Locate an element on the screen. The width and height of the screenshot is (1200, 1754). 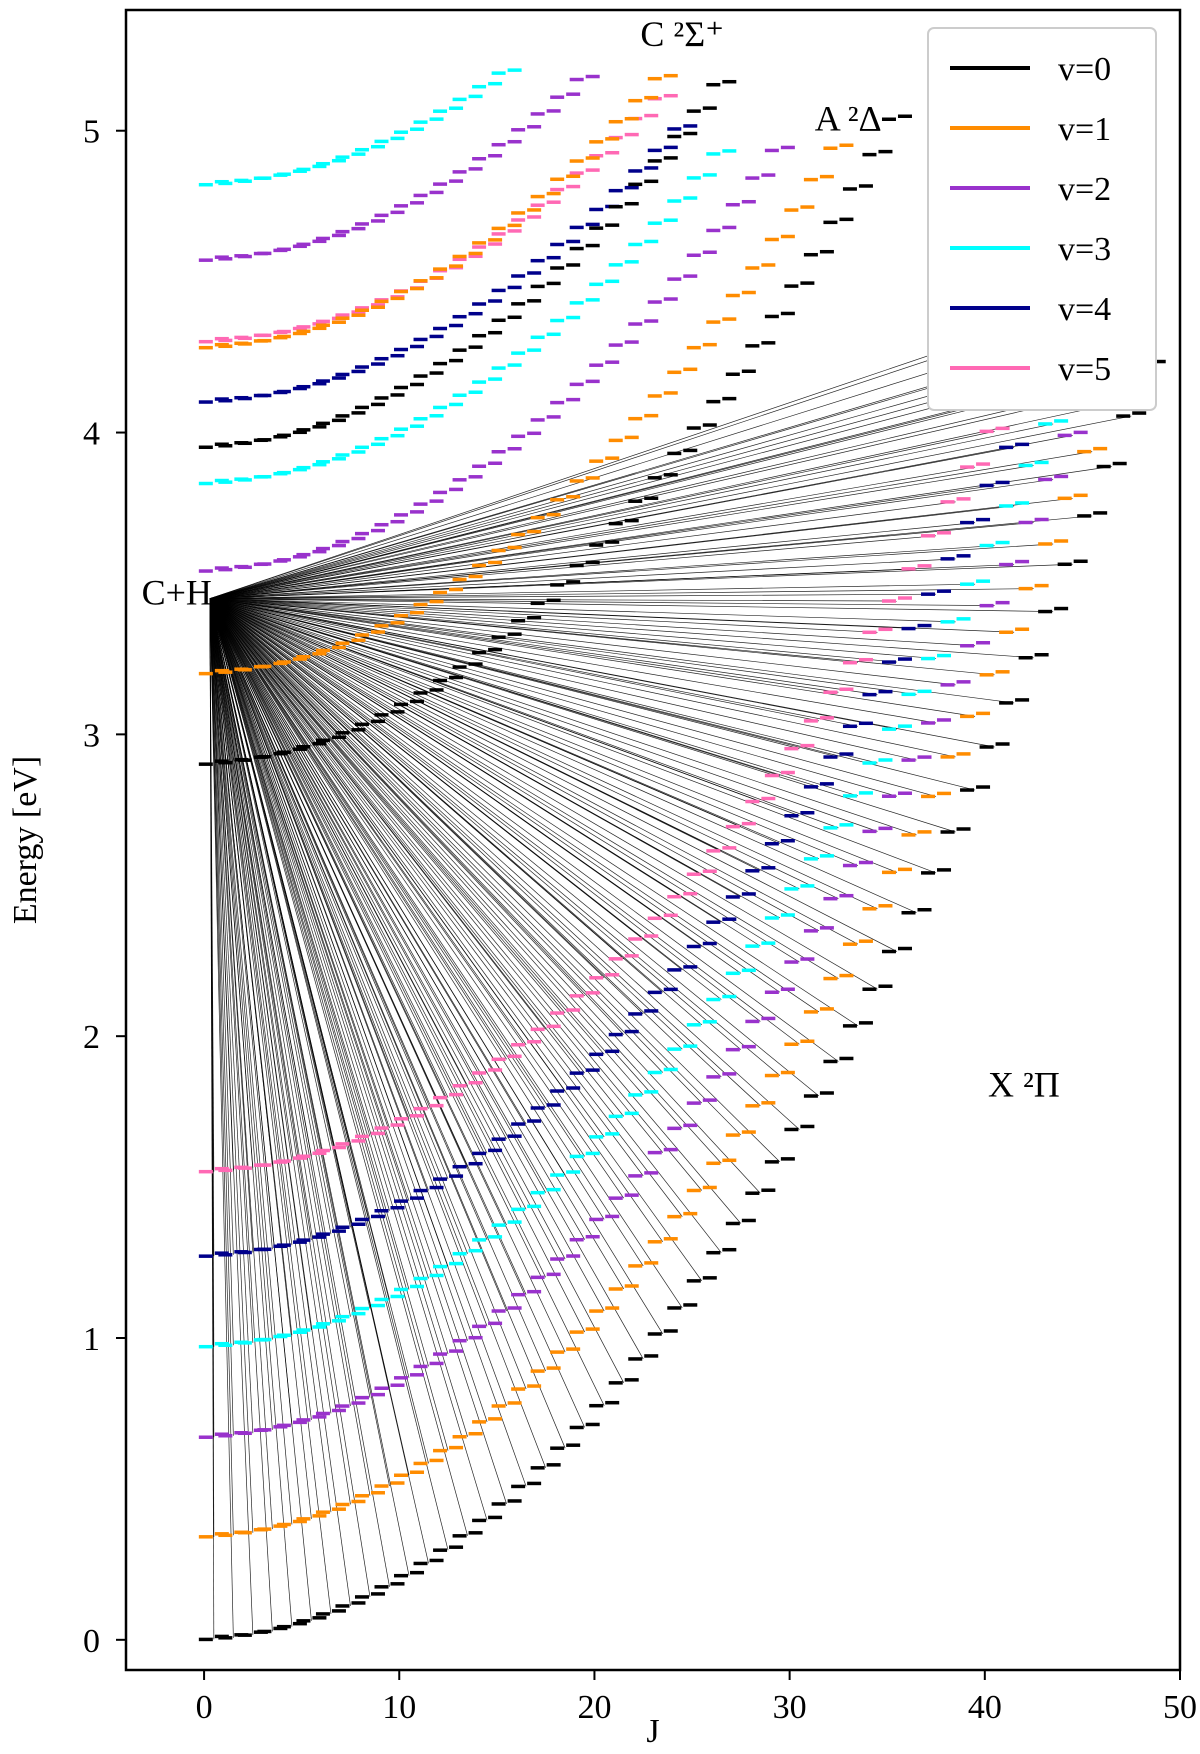
legend-label: v=1 is located at coordinates (1084, 129).